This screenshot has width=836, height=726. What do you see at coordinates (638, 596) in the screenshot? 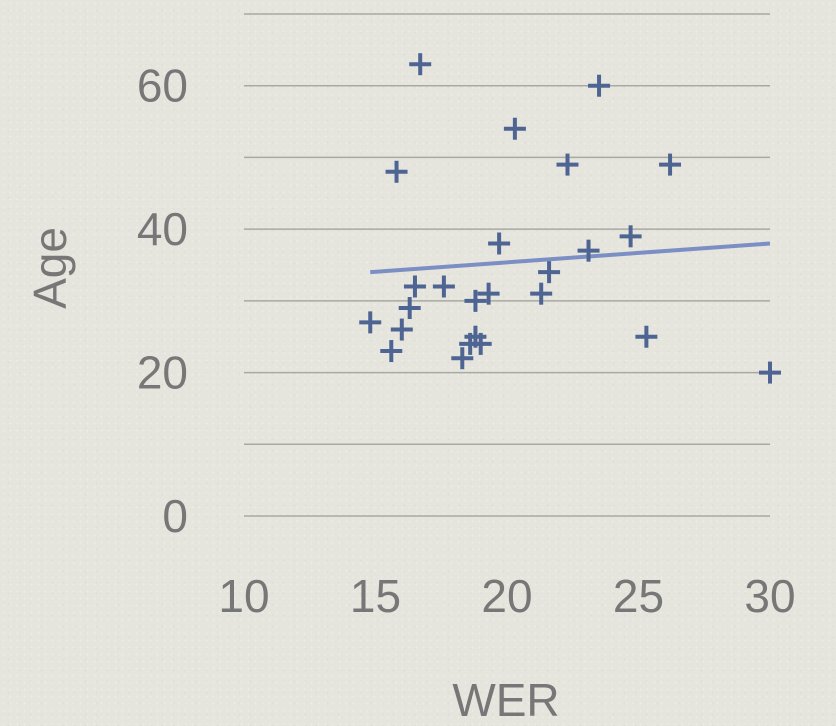
I see `x-tick-label: 25` at bounding box center [638, 596].